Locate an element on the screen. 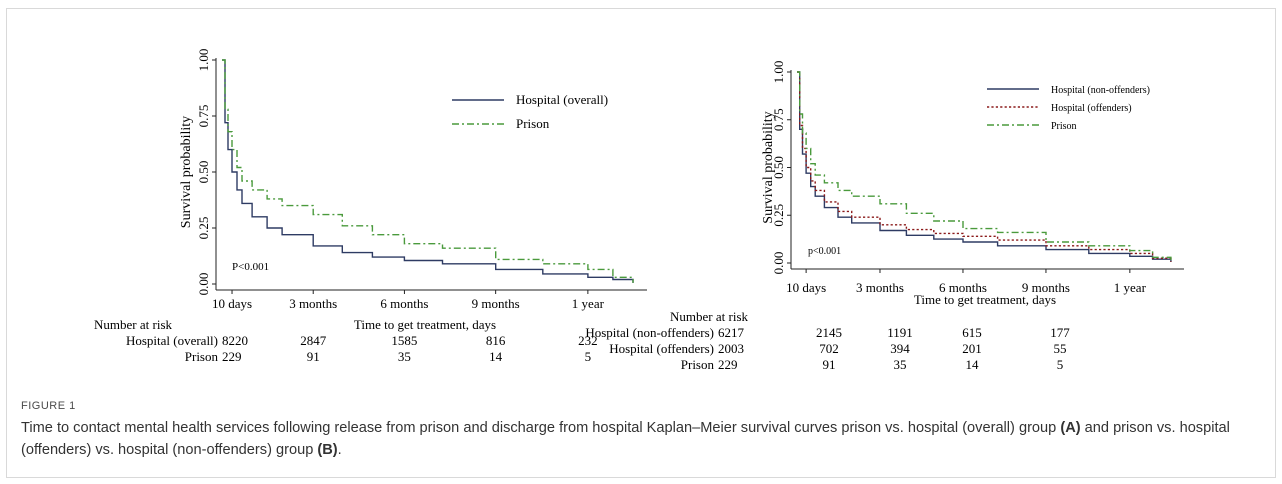  risk-cell: 1191 is located at coordinates (900, 332).